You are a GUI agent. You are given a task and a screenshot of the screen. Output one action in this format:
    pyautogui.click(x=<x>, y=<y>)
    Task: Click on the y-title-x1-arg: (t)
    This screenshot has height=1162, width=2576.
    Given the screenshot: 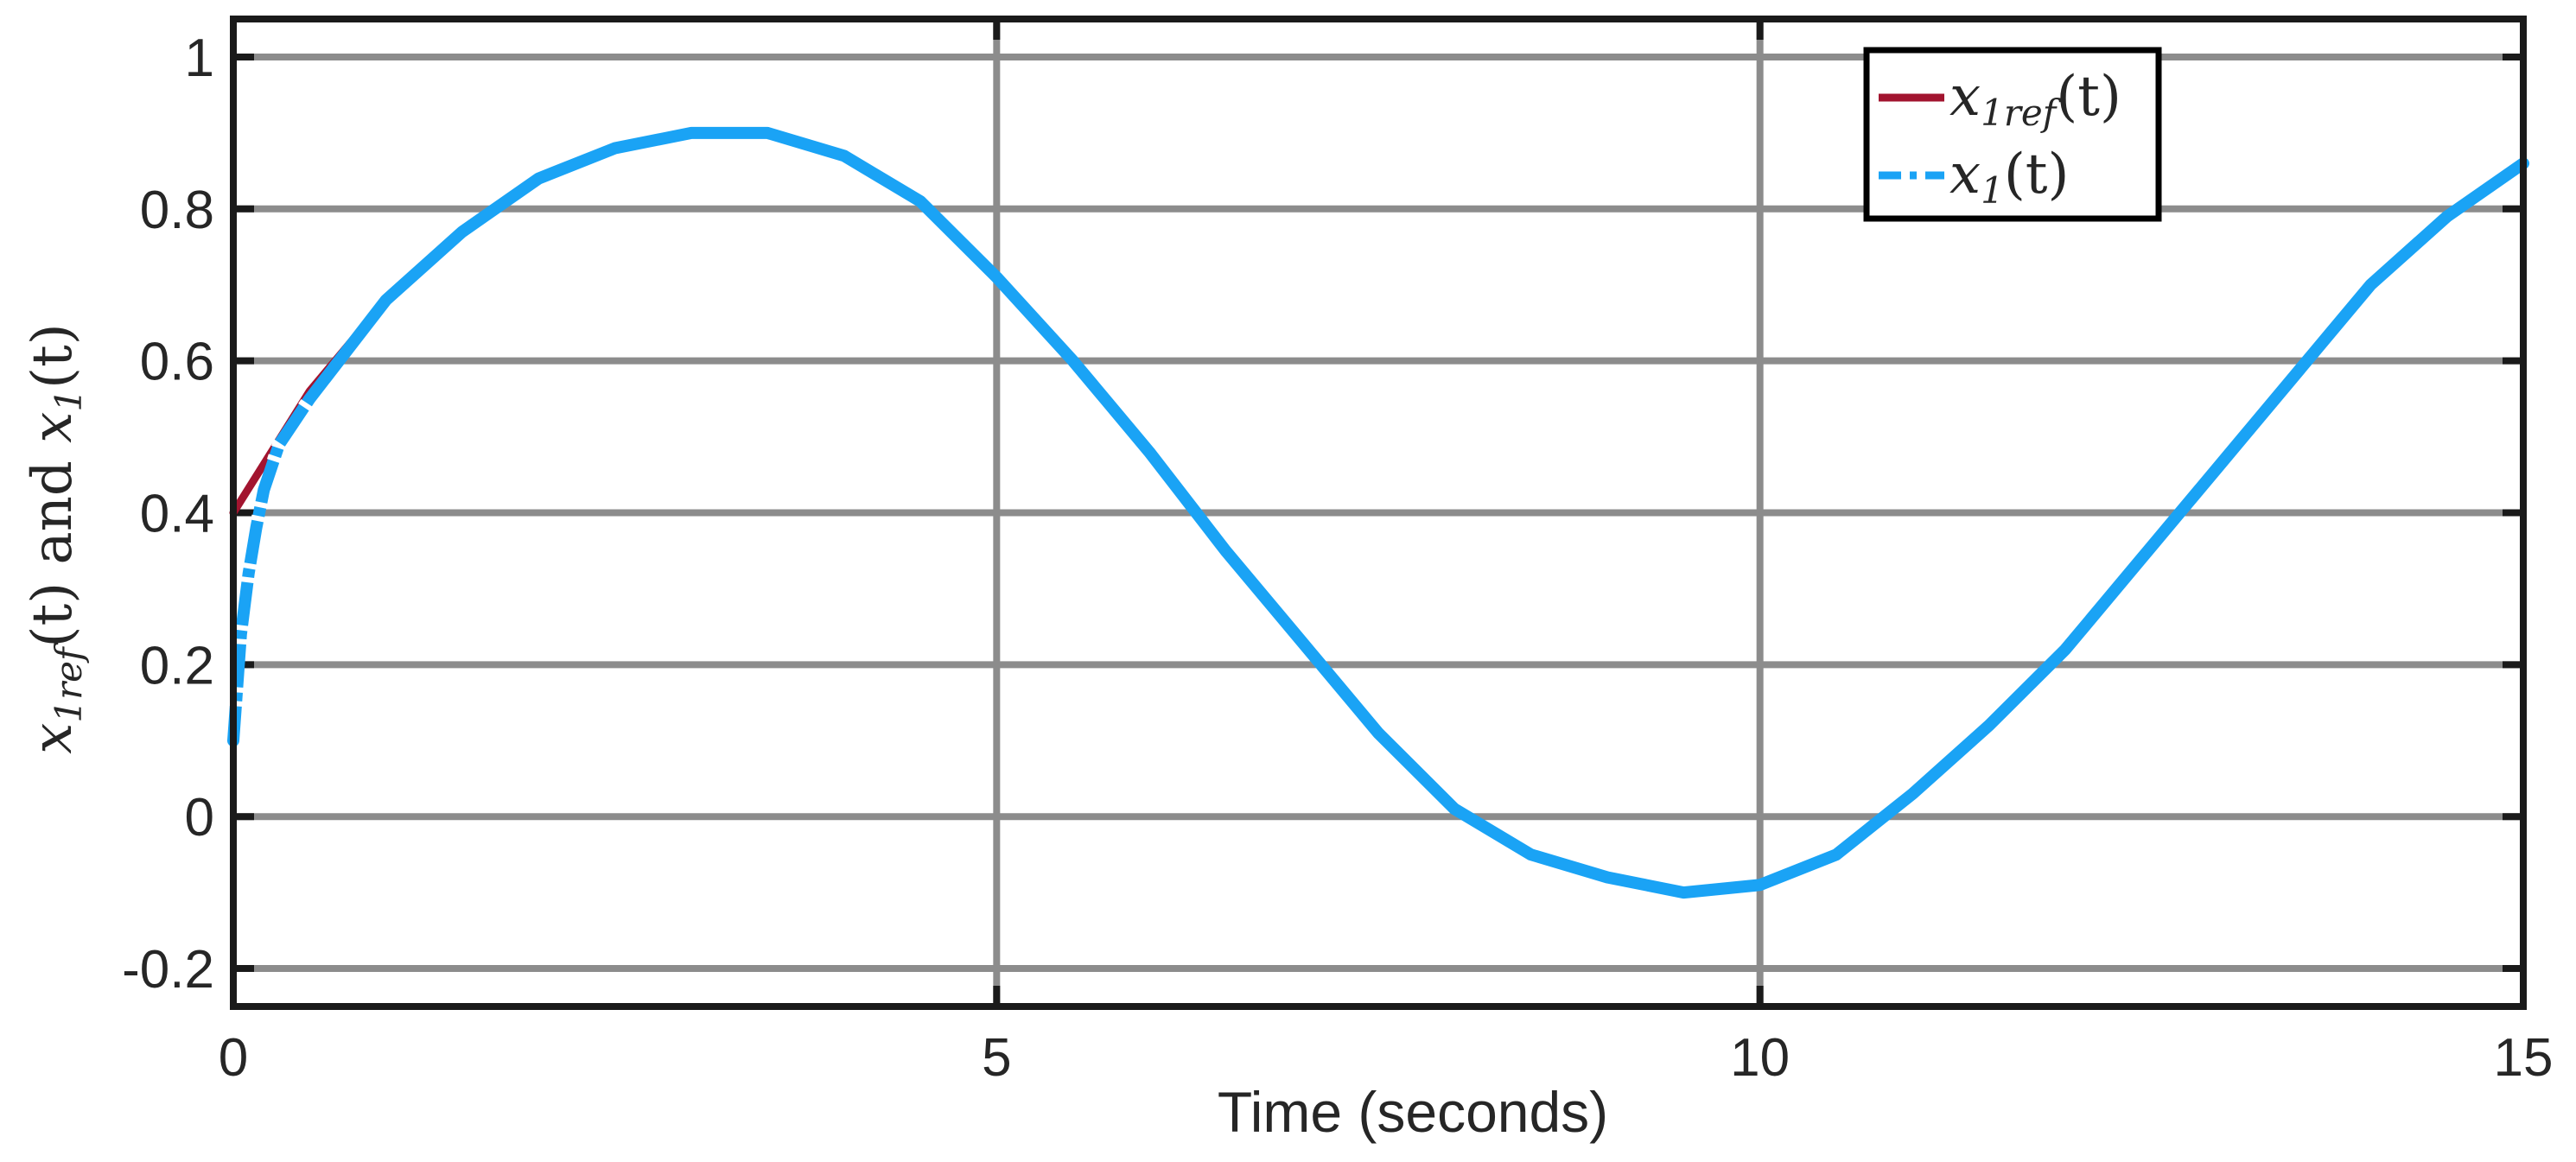 What is the action you would take?
    pyautogui.click(x=53, y=356)
    